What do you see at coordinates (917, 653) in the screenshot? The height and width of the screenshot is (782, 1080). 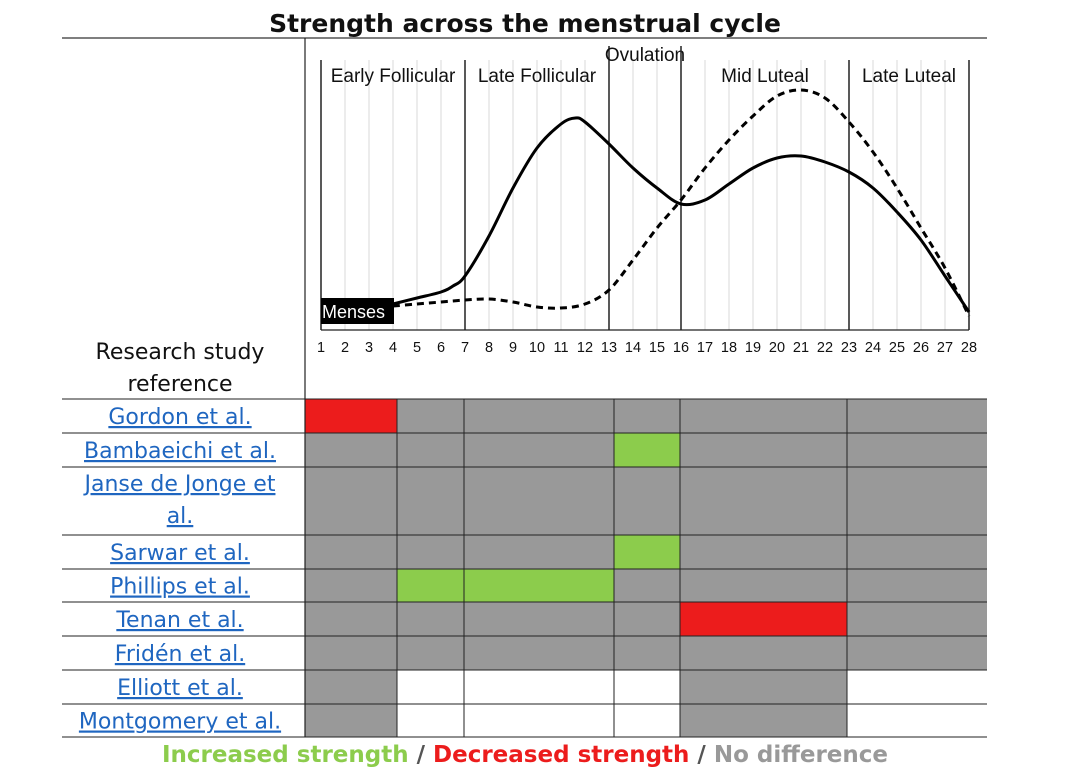 I see `cell-frid-n-et-al-late-luteal` at bounding box center [917, 653].